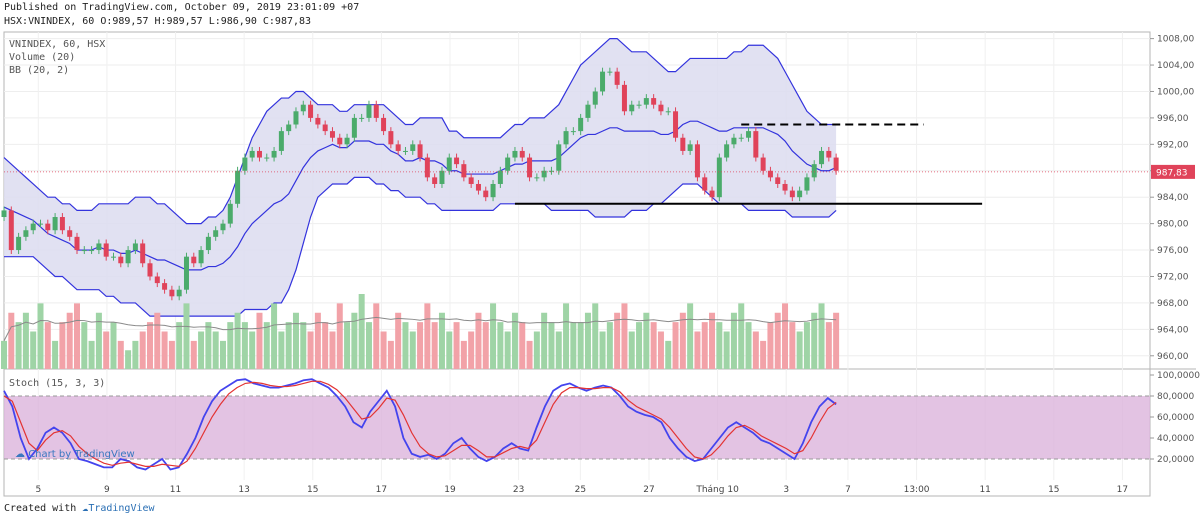 This screenshot has width=1200, height=521. I want to click on time-tick-label: 5, so click(38, 490).